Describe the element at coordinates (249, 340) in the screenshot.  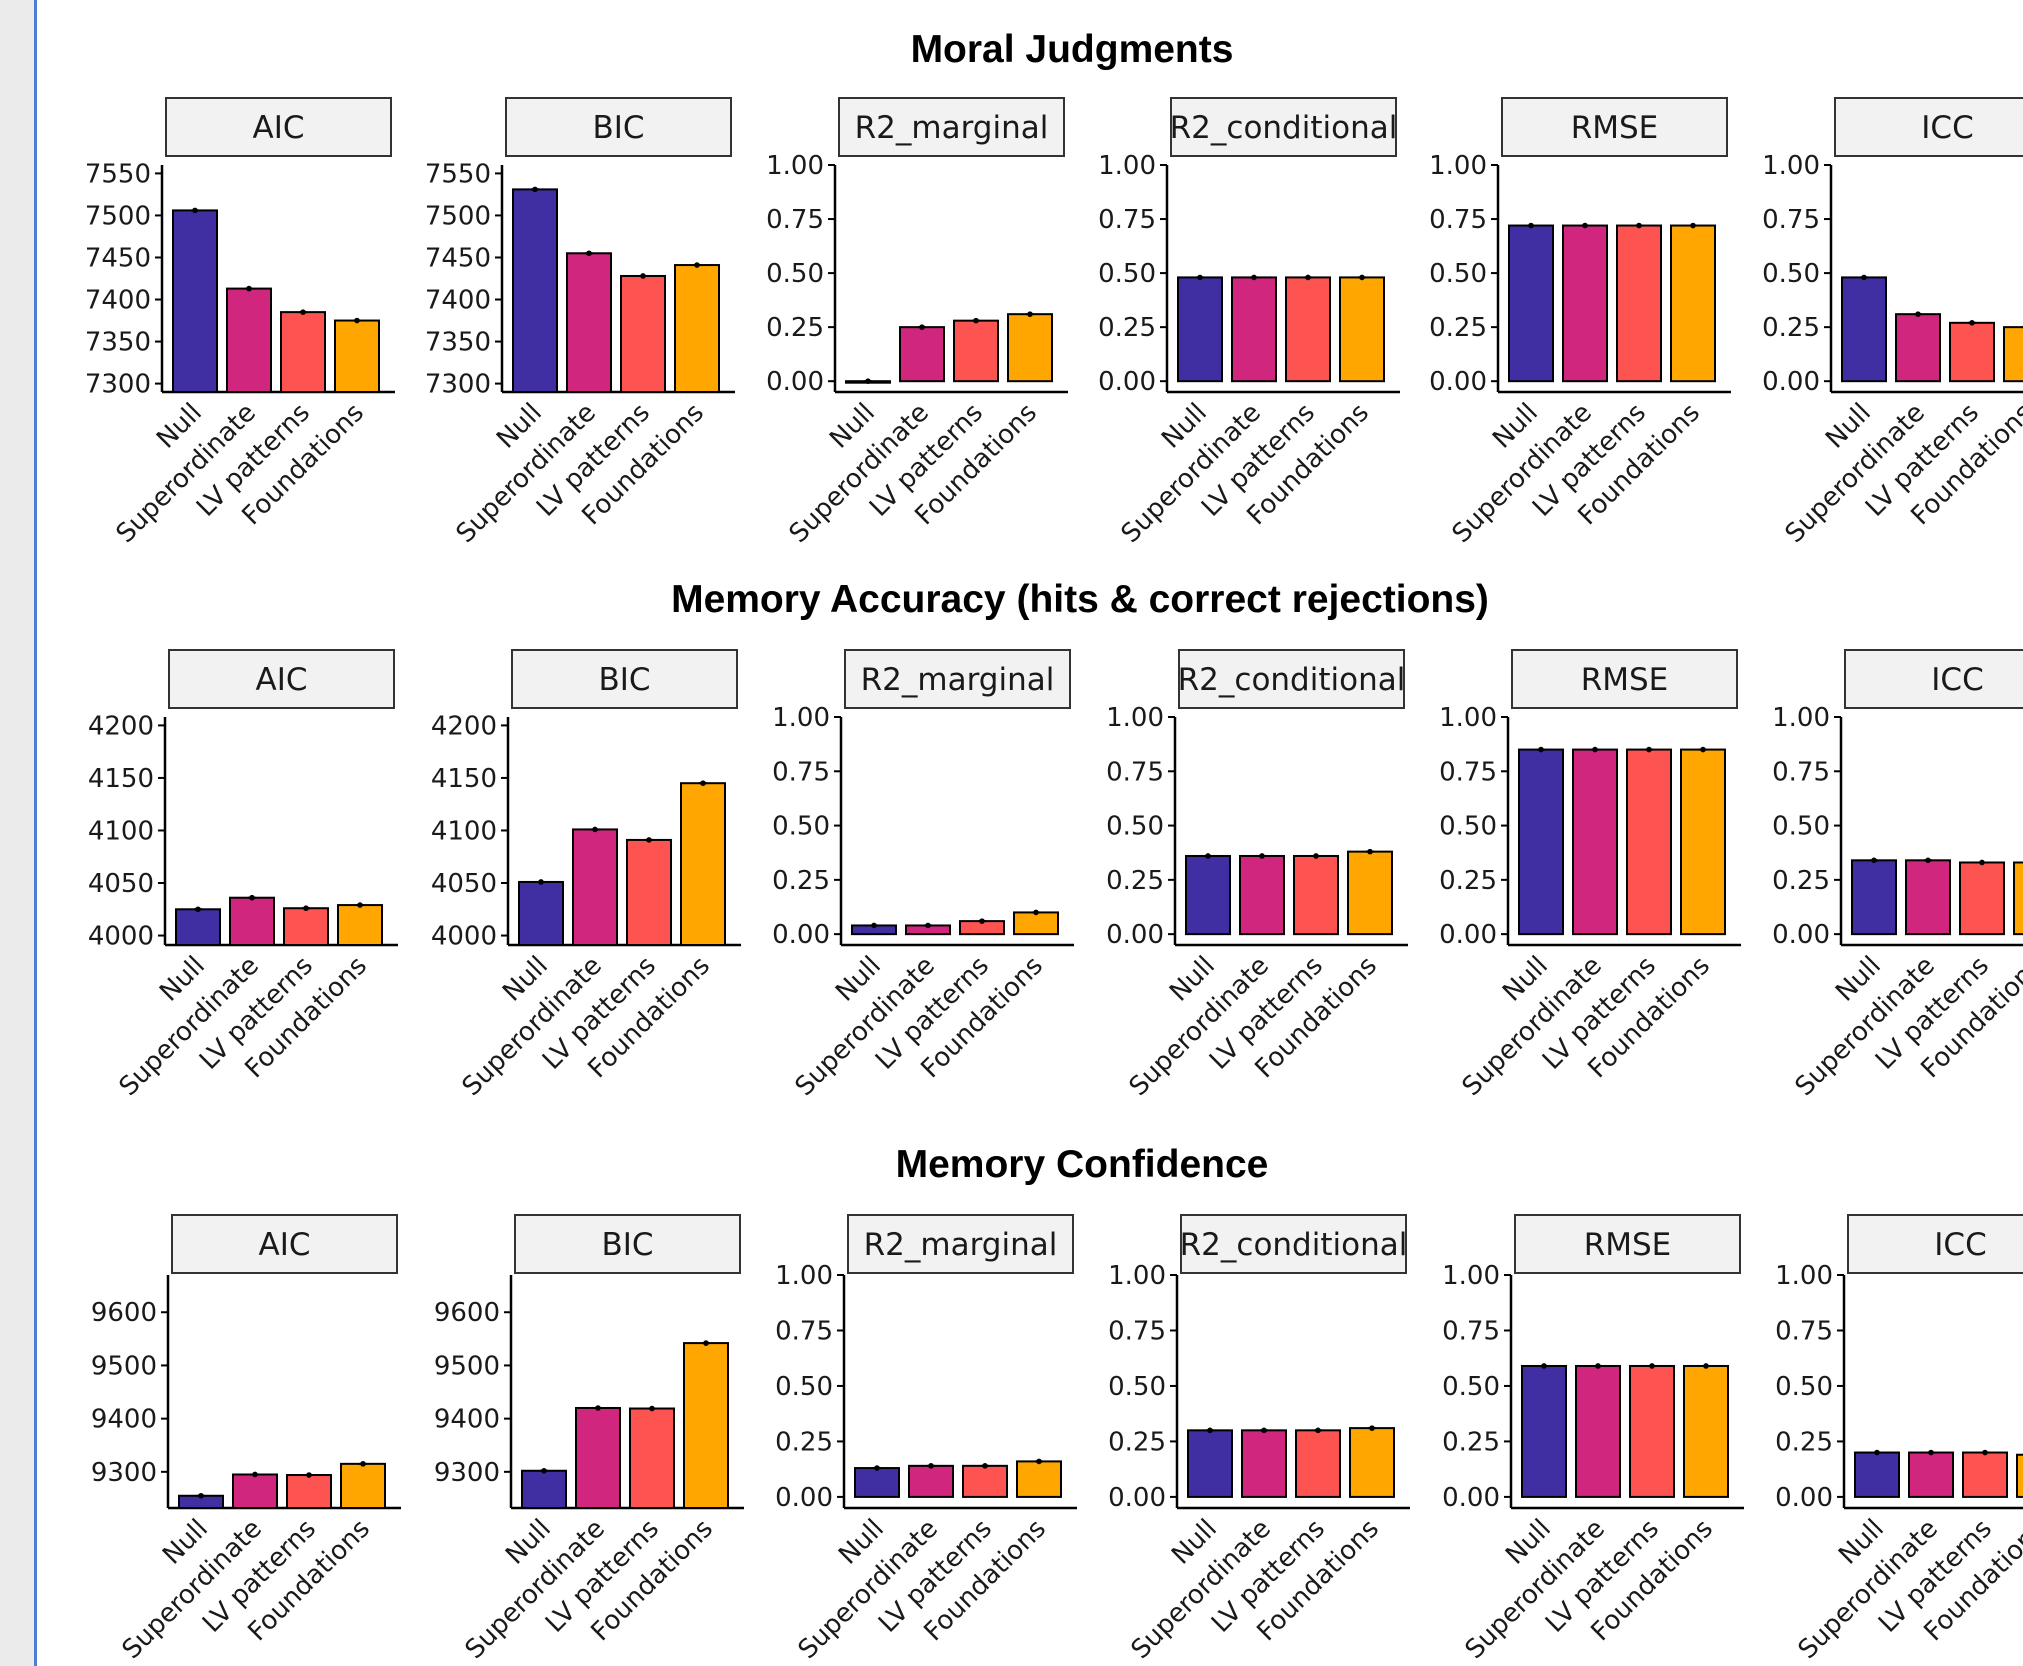
I see `bar-aic-superordinate` at that location.